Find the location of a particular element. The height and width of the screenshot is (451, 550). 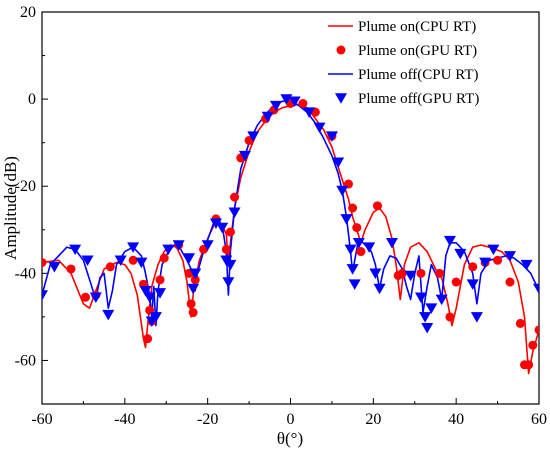

y-tick-label: 20 is located at coordinates (28, 12).